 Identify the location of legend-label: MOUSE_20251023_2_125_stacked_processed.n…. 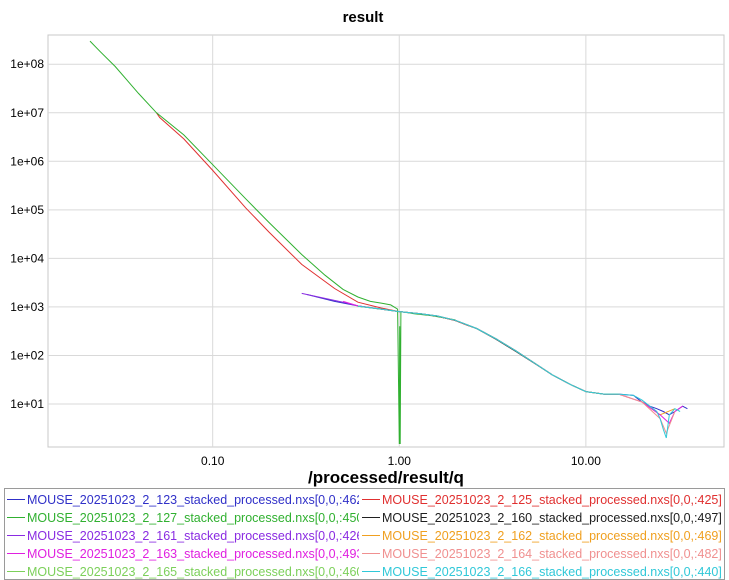
(552, 499).